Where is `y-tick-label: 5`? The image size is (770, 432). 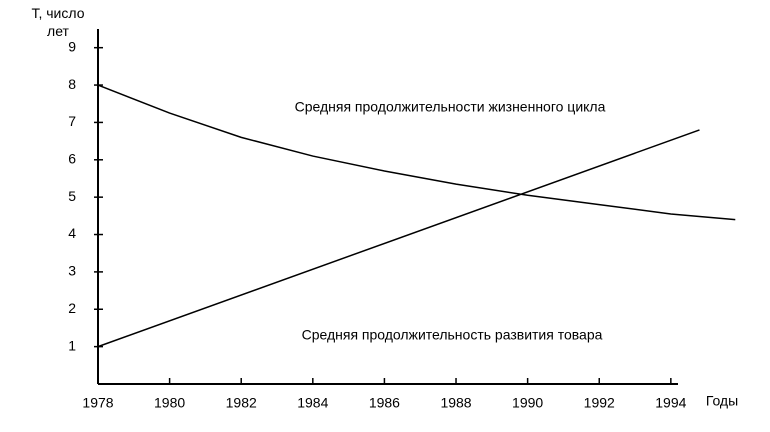 y-tick-label: 5 is located at coordinates (72, 196).